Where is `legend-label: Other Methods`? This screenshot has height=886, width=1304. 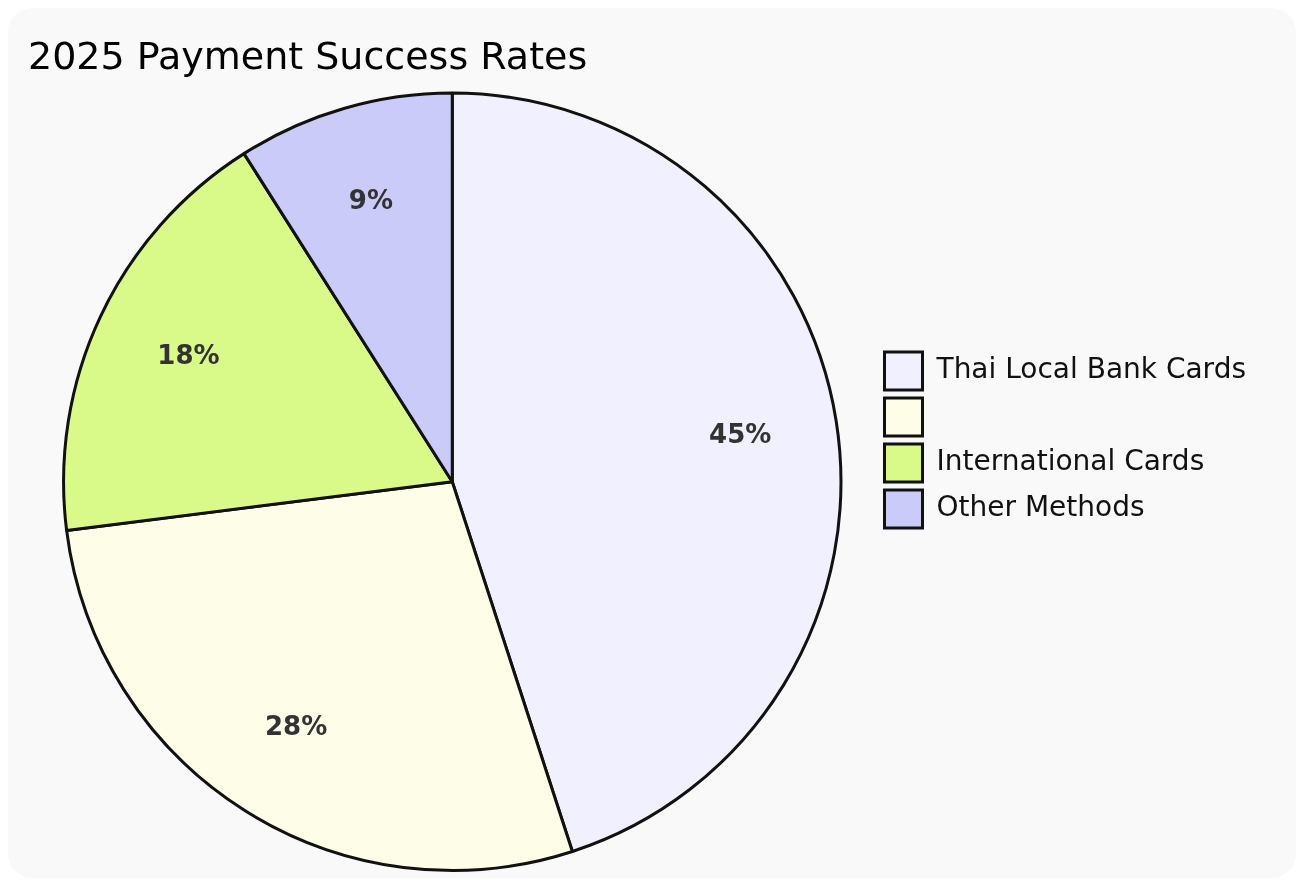 legend-label: Other Methods is located at coordinates (1040, 507).